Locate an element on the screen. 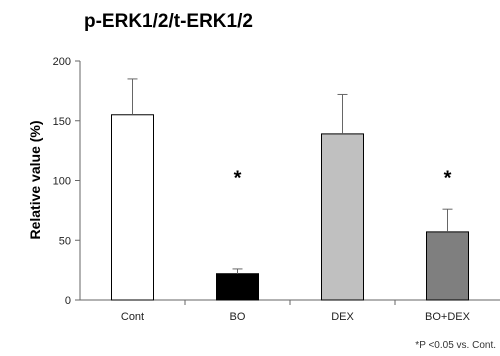 The height and width of the screenshot is (356, 500). y-tick-label: 150 is located at coordinates (62, 122).